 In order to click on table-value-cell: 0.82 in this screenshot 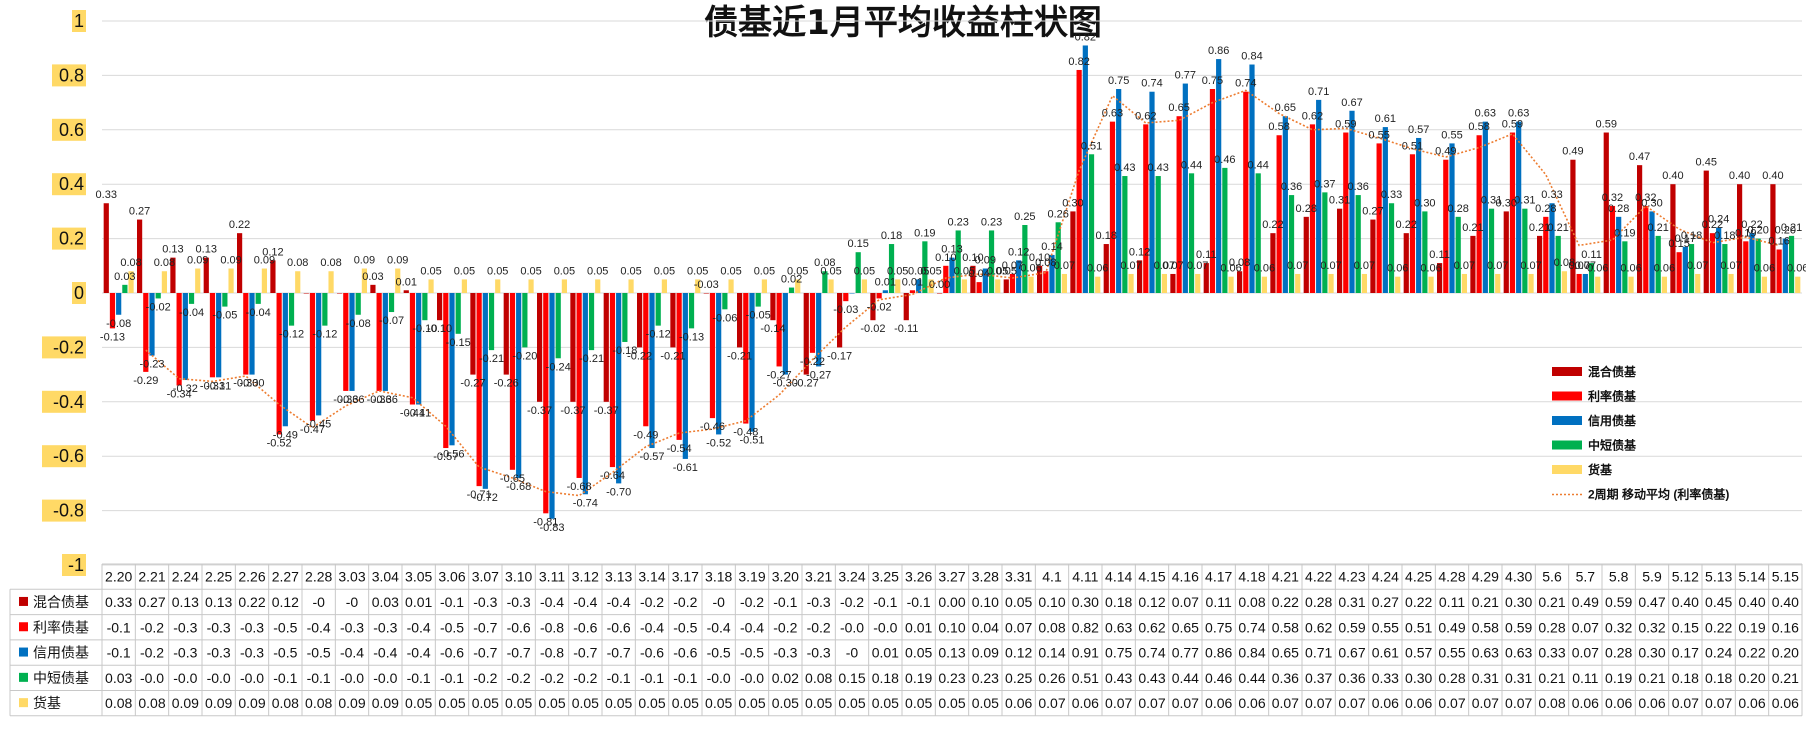, I will do `click(1085, 627)`.